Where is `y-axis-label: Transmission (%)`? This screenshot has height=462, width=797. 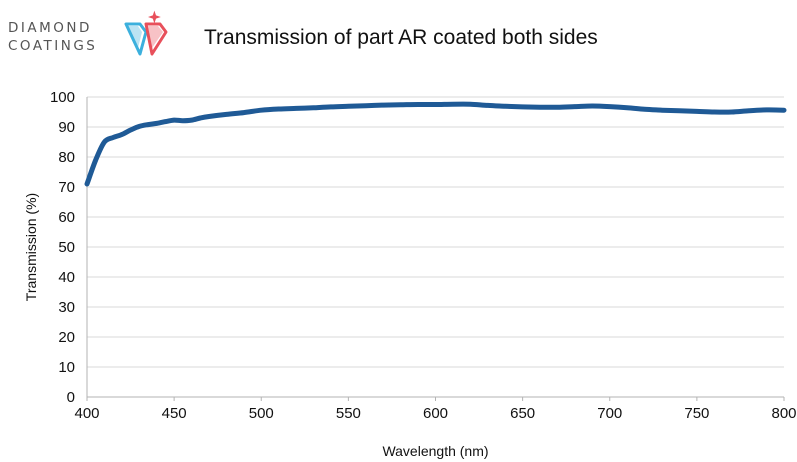 y-axis-label: Transmission (%) is located at coordinates (31, 247).